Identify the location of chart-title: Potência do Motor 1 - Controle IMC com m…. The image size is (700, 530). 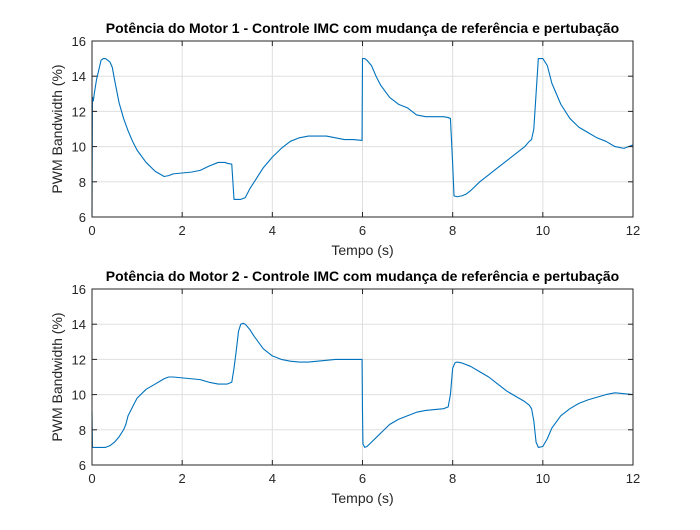
(362, 28).